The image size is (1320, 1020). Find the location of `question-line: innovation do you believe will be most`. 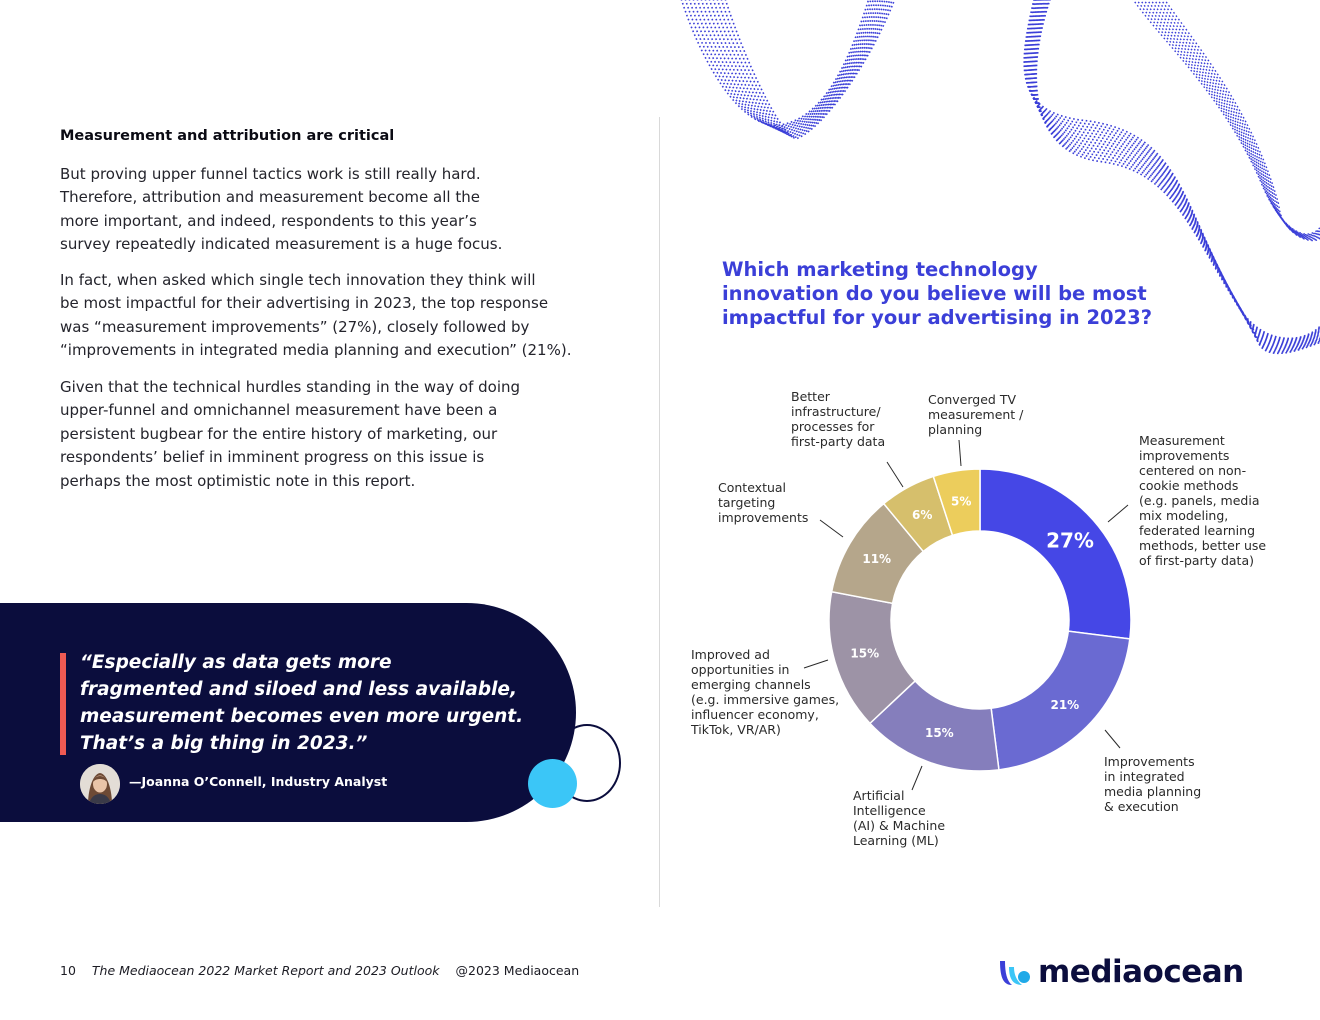

question-line: innovation do you believe will be most is located at coordinates (934, 293).